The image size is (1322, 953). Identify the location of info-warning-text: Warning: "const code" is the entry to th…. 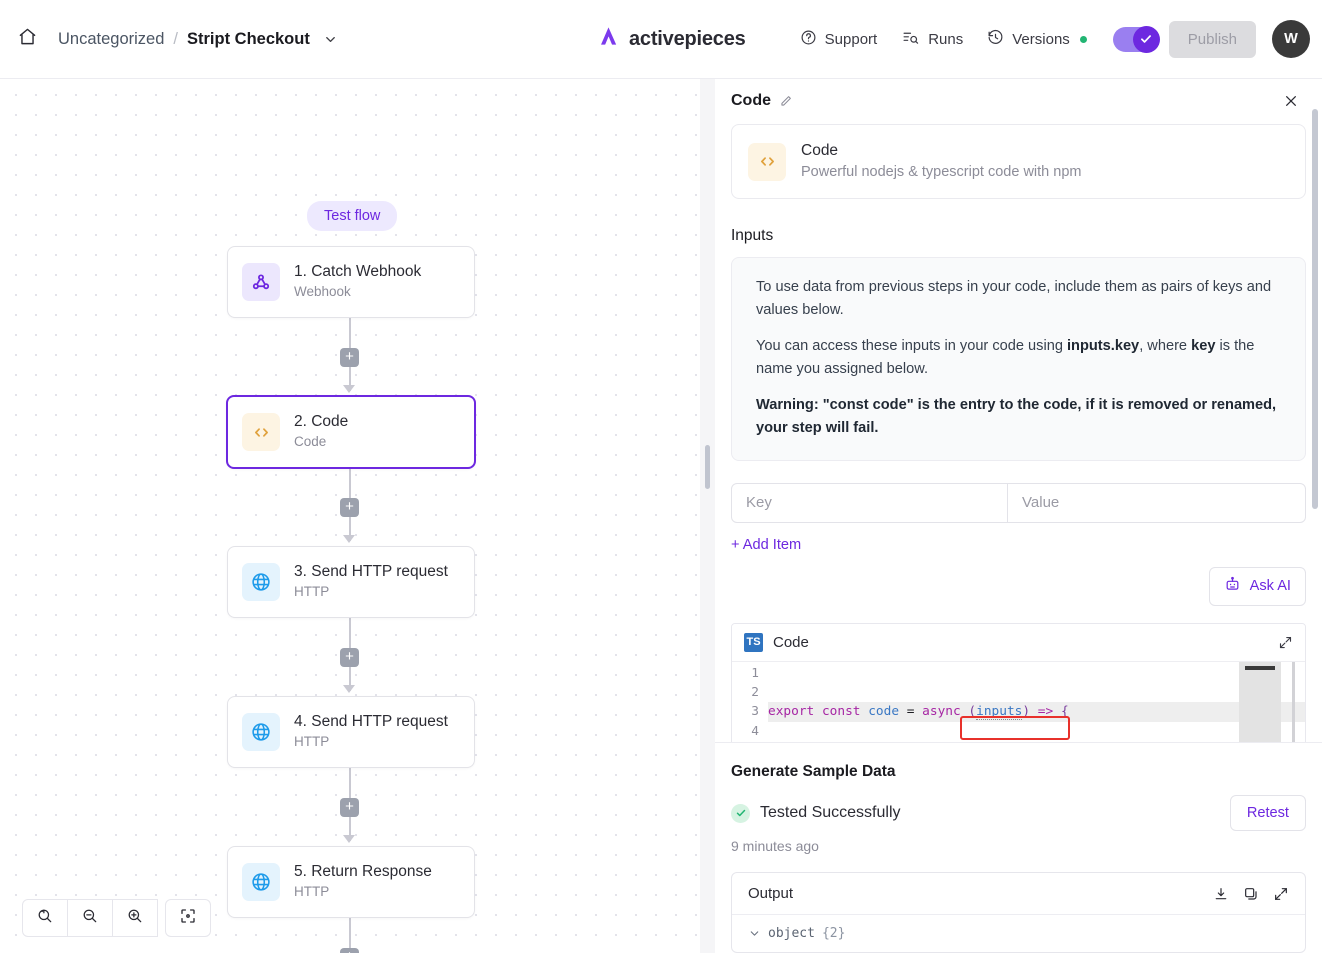
(1016, 417).